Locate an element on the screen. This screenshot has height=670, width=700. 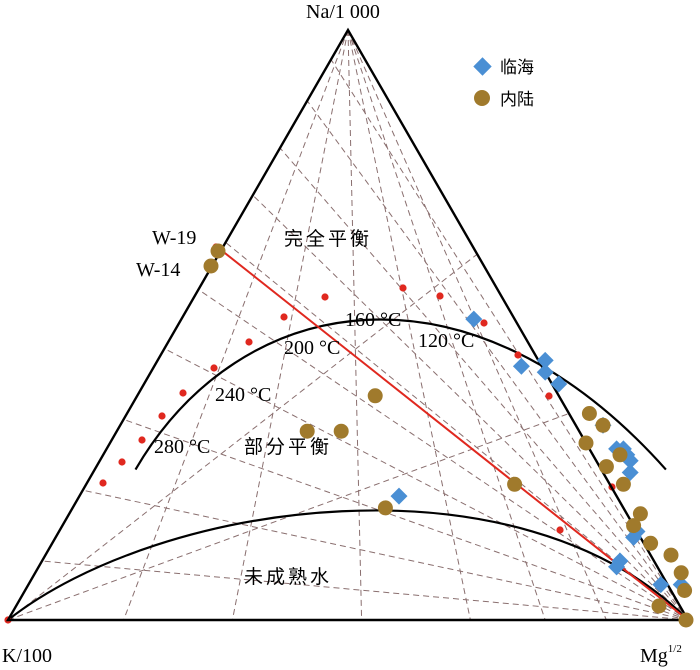
temp-label-160: 160 °C is located at coordinates (373, 320).